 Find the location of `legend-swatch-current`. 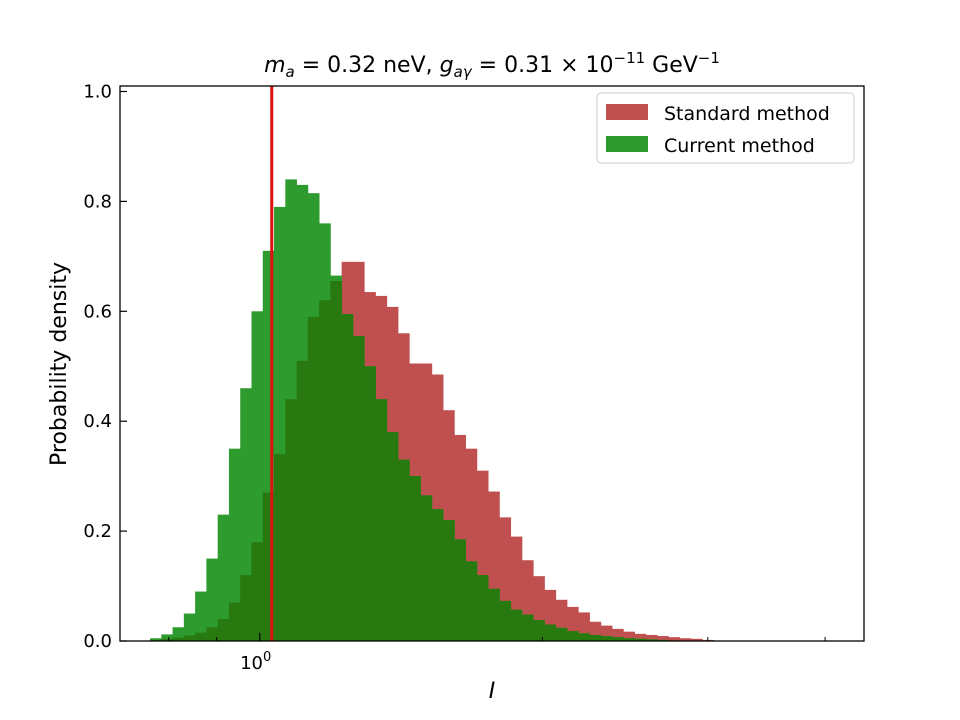

legend-swatch-current is located at coordinates (627, 144).